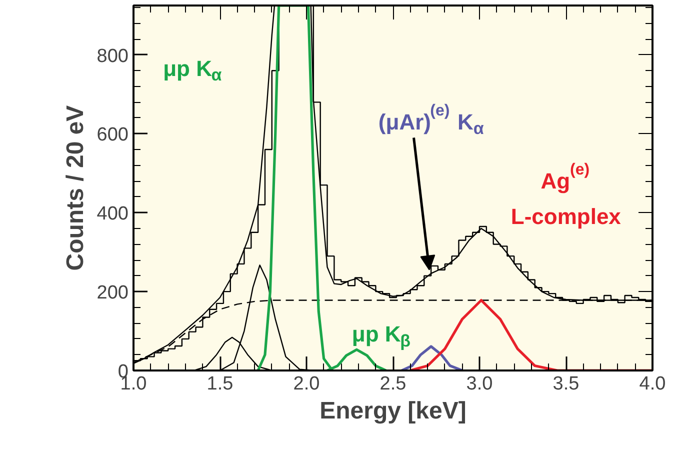  Describe the element at coordinates (112, 56) in the screenshot. I see `y-tick-label: 800` at that location.